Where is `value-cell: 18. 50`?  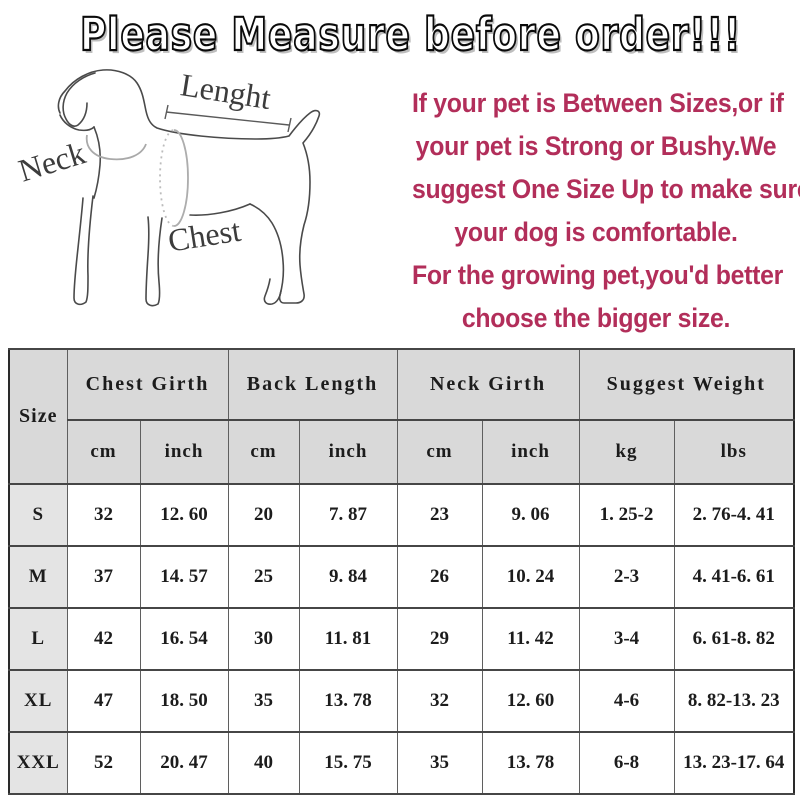
value-cell: 18. 50 is located at coordinates (184, 701).